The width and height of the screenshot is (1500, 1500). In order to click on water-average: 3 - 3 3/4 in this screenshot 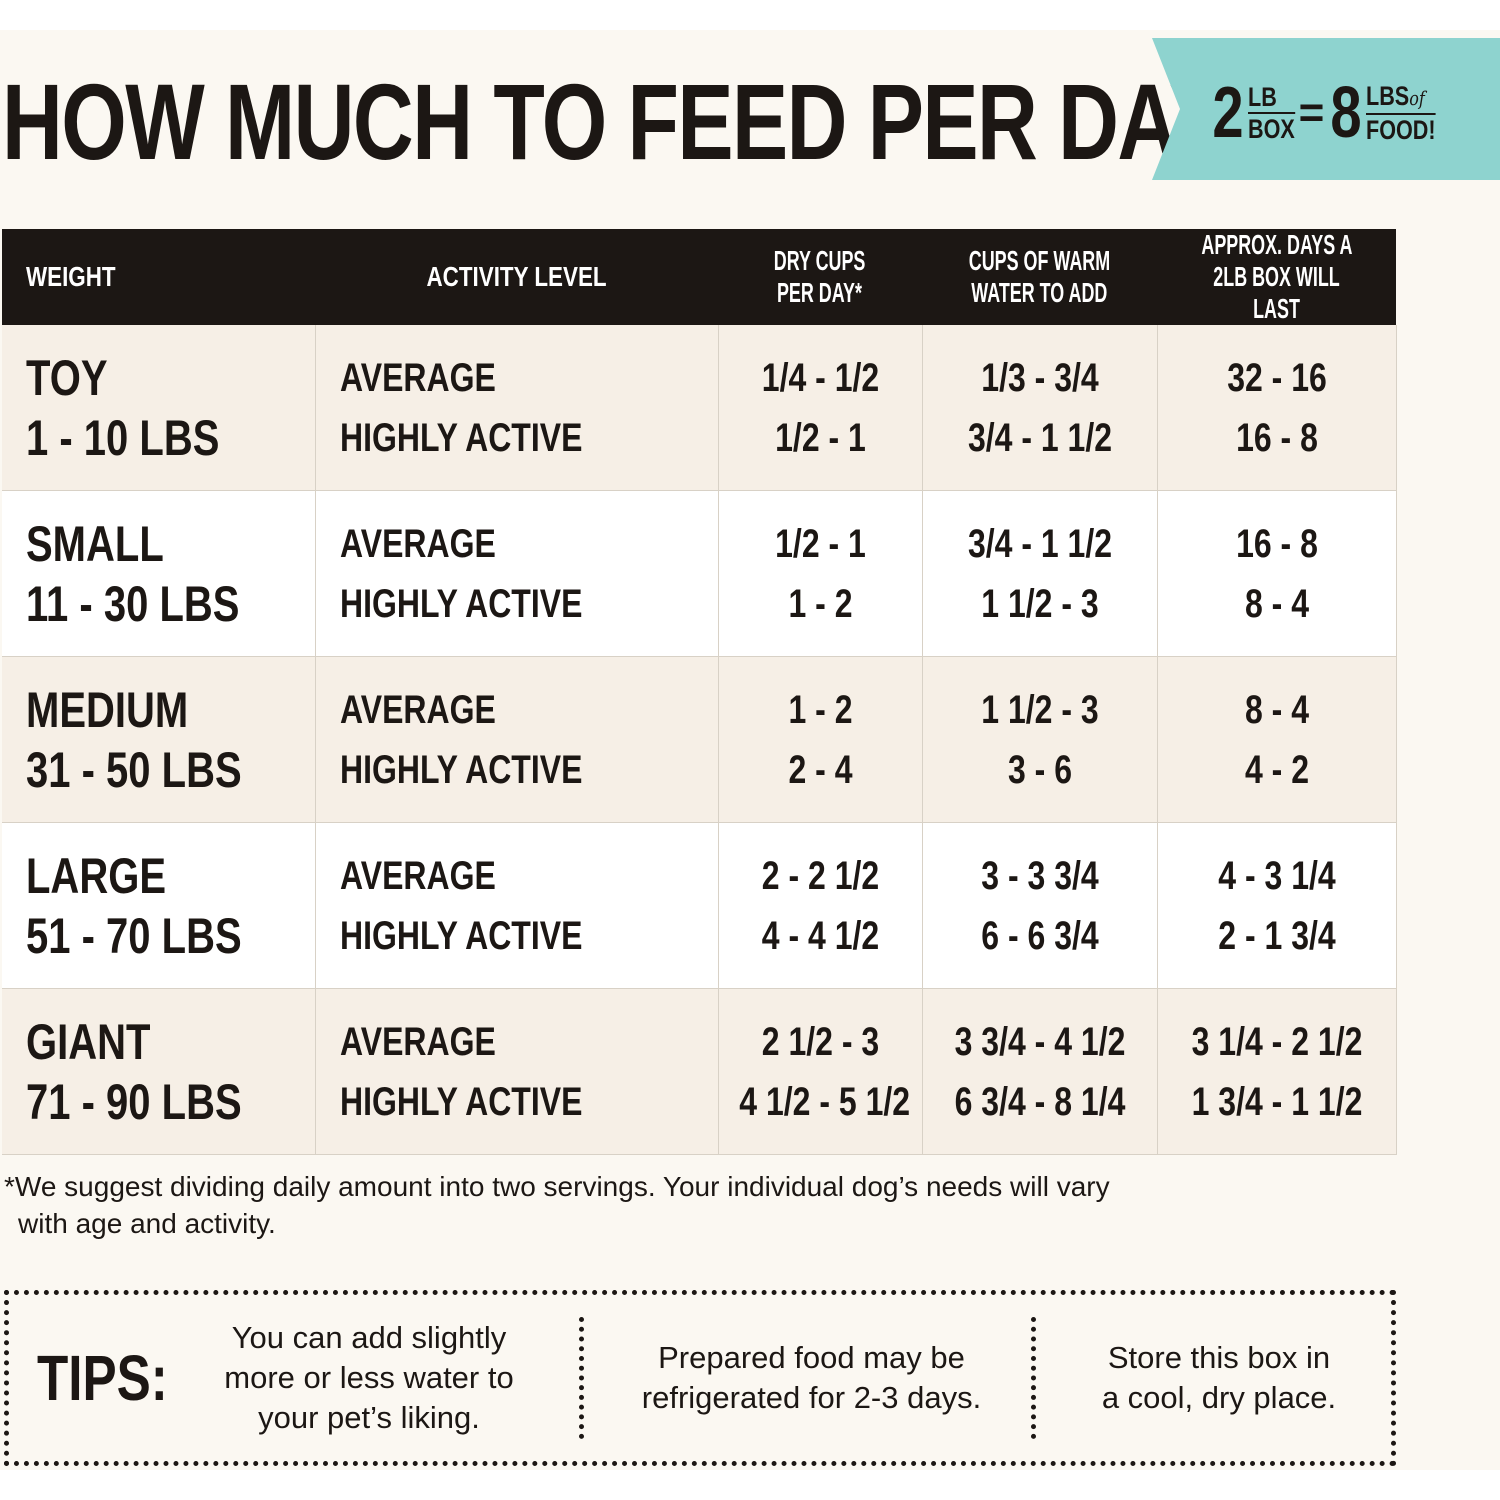, I will do `click(1039, 875)`.